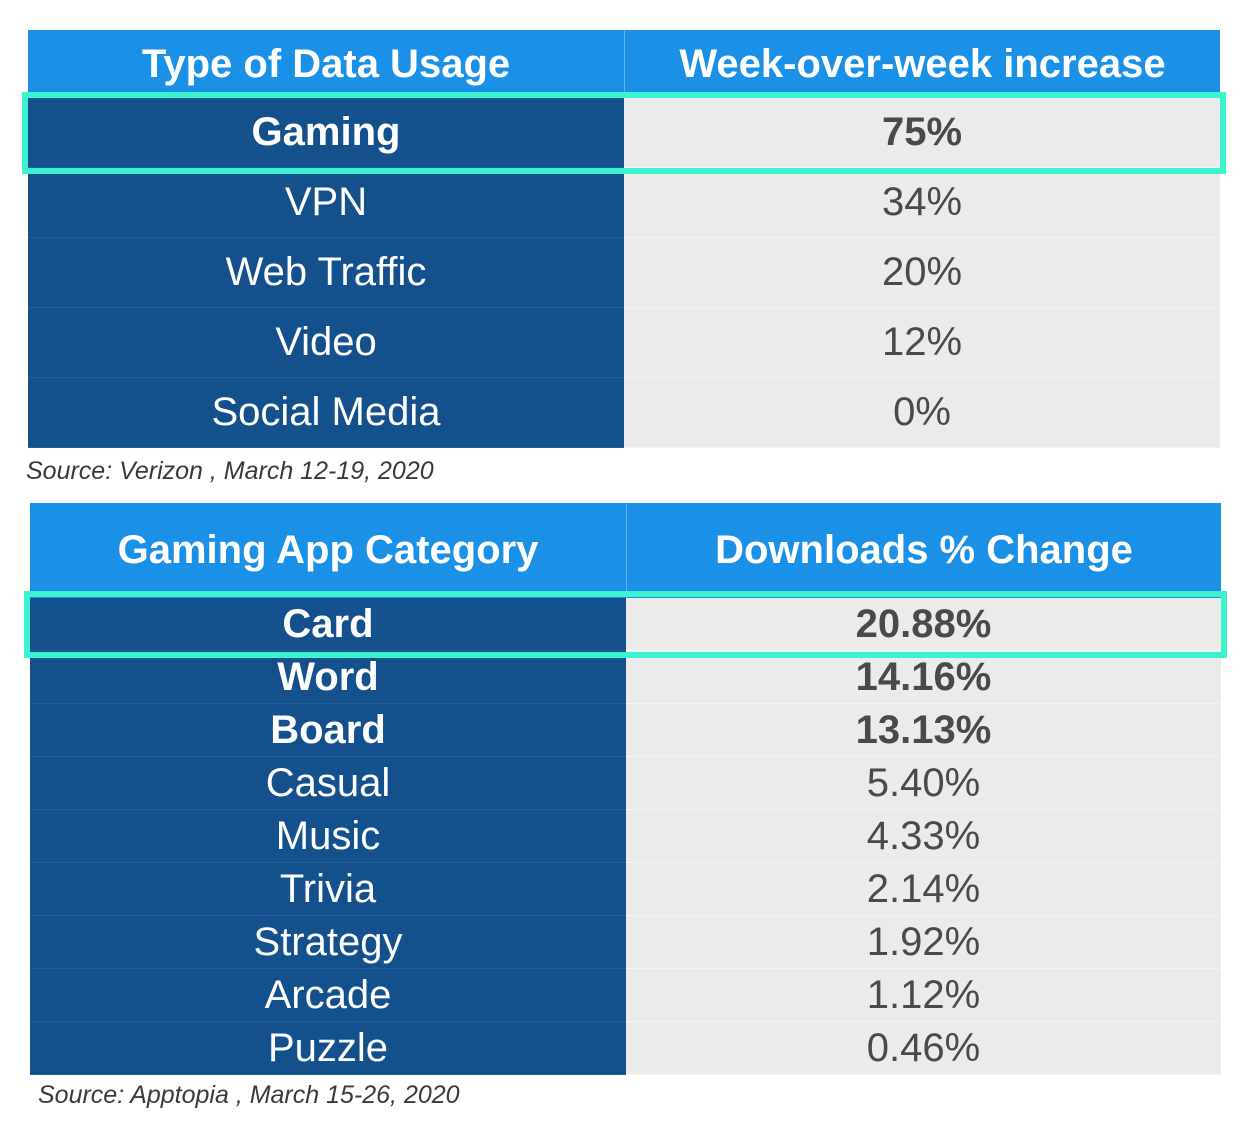 The image size is (1250, 1125). Describe the element at coordinates (328, 889) in the screenshot. I see `row-label: Trivia` at that location.